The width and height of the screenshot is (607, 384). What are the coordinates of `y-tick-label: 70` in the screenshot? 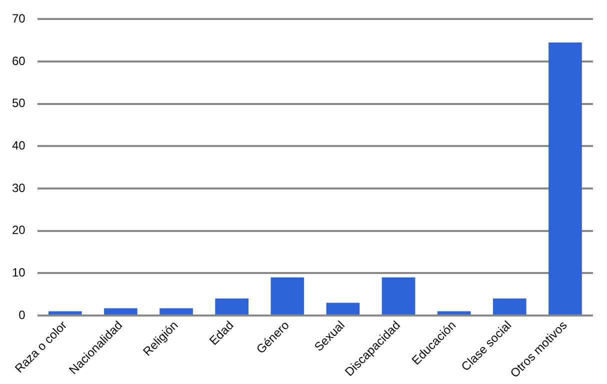 It's located at (19, 19).